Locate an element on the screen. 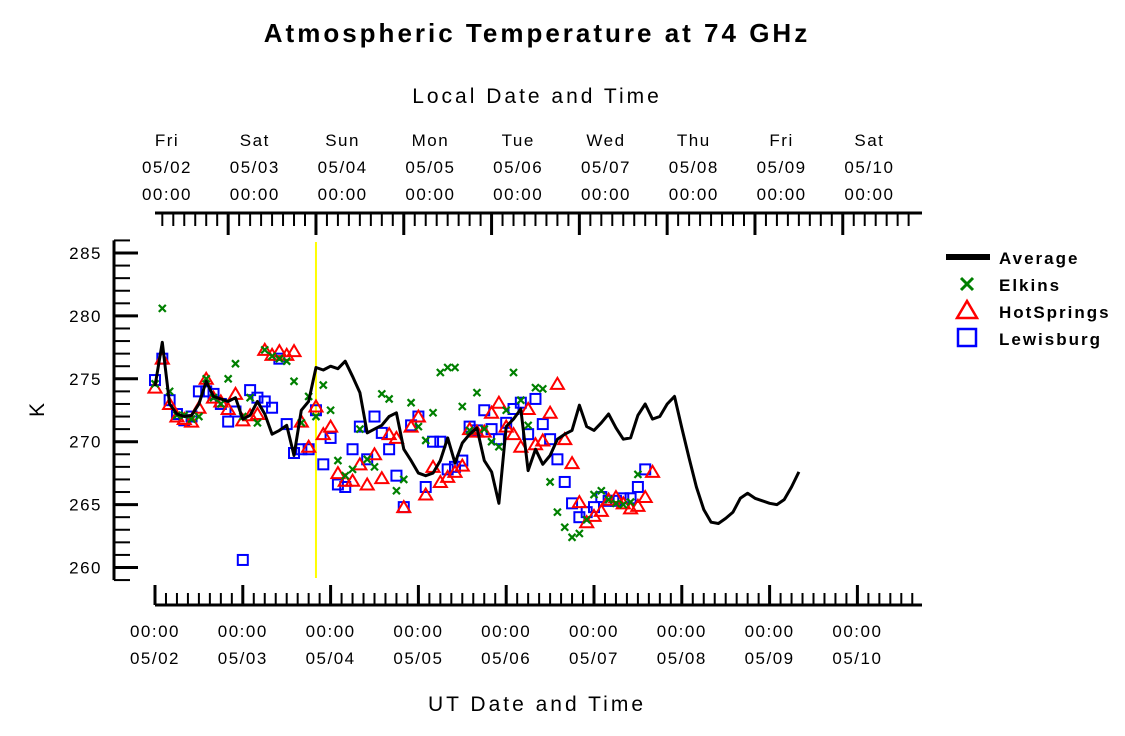 The image size is (1125, 736). chart-title: Atmospheric Temperature at 74 GHz is located at coordinates (537, 33).